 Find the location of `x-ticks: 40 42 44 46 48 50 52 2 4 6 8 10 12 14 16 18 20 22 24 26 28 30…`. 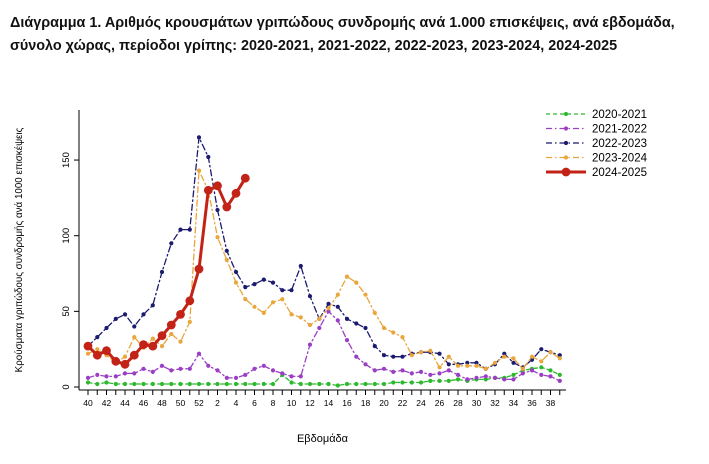

x-ticks: 40 42 44 46 48 50 52 2 4 6 8 10 12 14 16 18 20 22 24 26 28 30… is located at coordinates (322, 399).